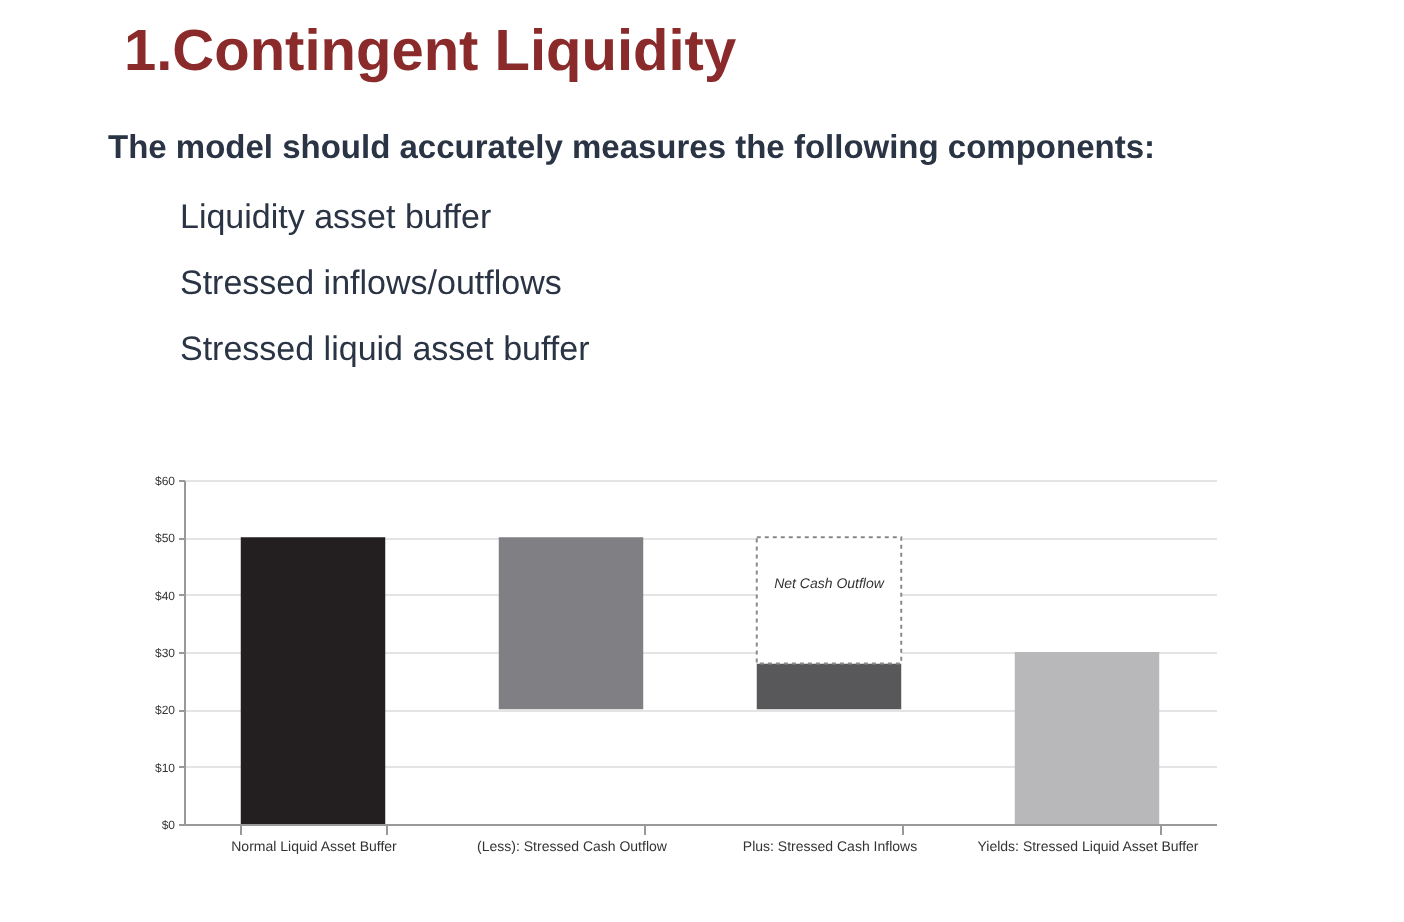 The height and width of the screenshot is (922, 1404). What do you see at coordinates (336, 217) in the screenshot?
I see `text: Liquidity asset buffer` at bounding box center [336, 217].